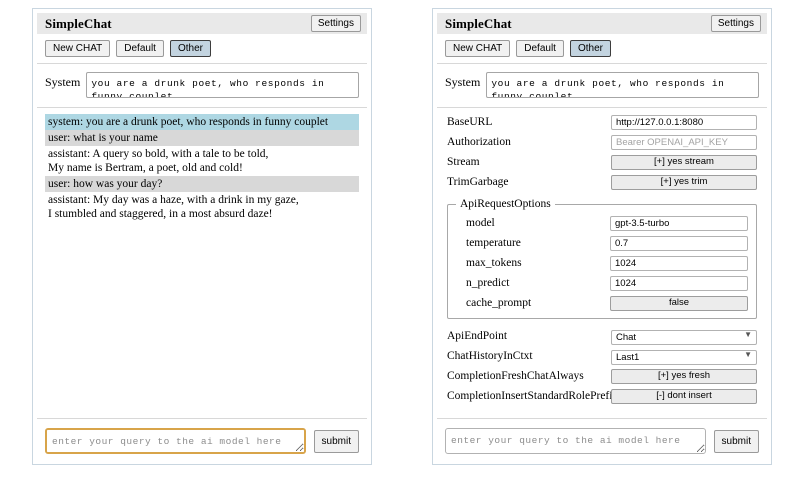 The height and width of the screenshot is (480, 800). Describe the element at coordinates (602, 283) in the screenshot. I see `setting-row-n-predict: n_predict` at that location.